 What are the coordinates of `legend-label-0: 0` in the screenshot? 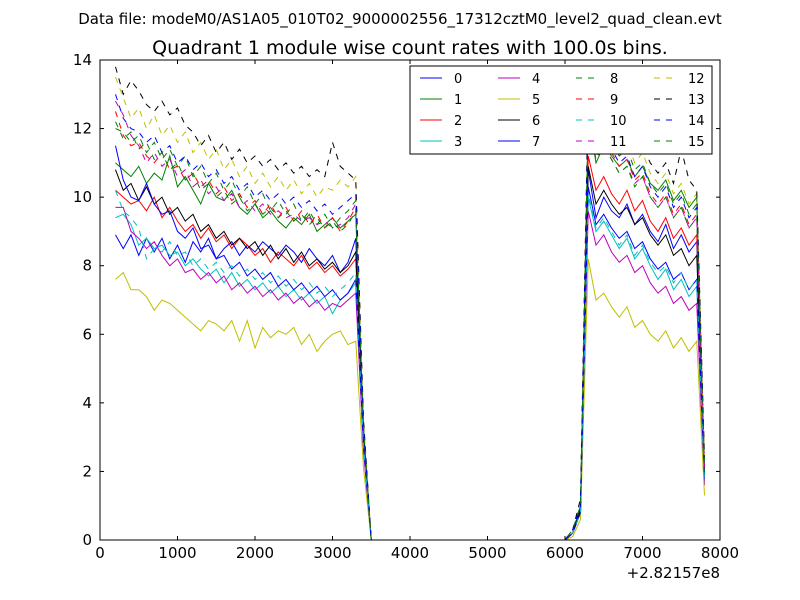 It's located at (458, 79).